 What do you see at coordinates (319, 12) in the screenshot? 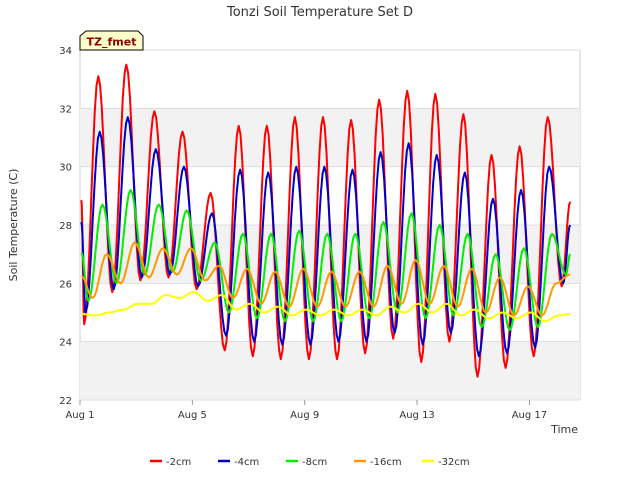
I see `chart-title: Tonzi Soil Temperature Set D` at bounding box center [319, 12].